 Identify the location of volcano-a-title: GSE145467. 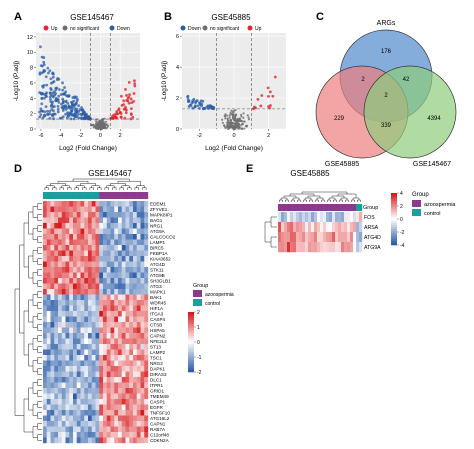
(92, 17).